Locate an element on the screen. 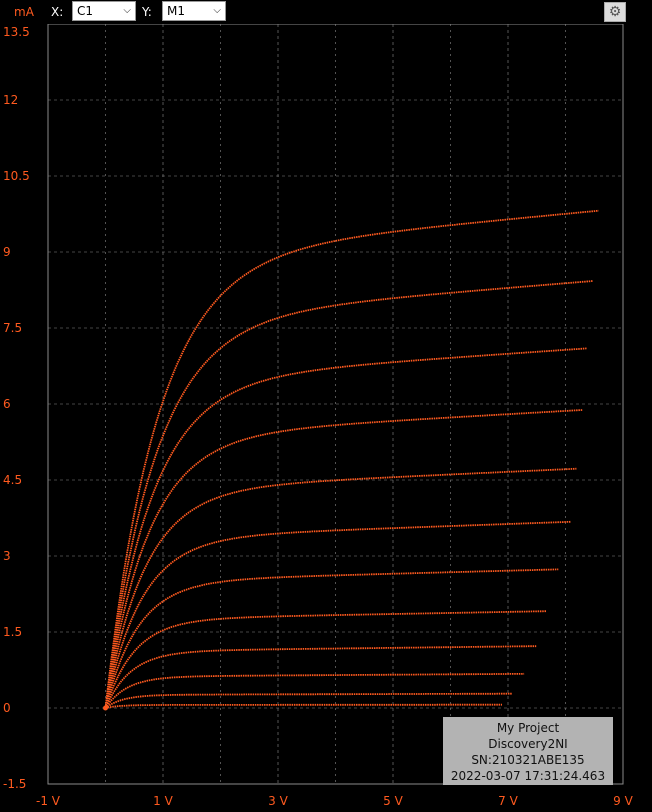 Image resolution: width=652 pixels, height=812 pixels. x-channel-select: C1 ⌵ is located at coordinates (104, 11).